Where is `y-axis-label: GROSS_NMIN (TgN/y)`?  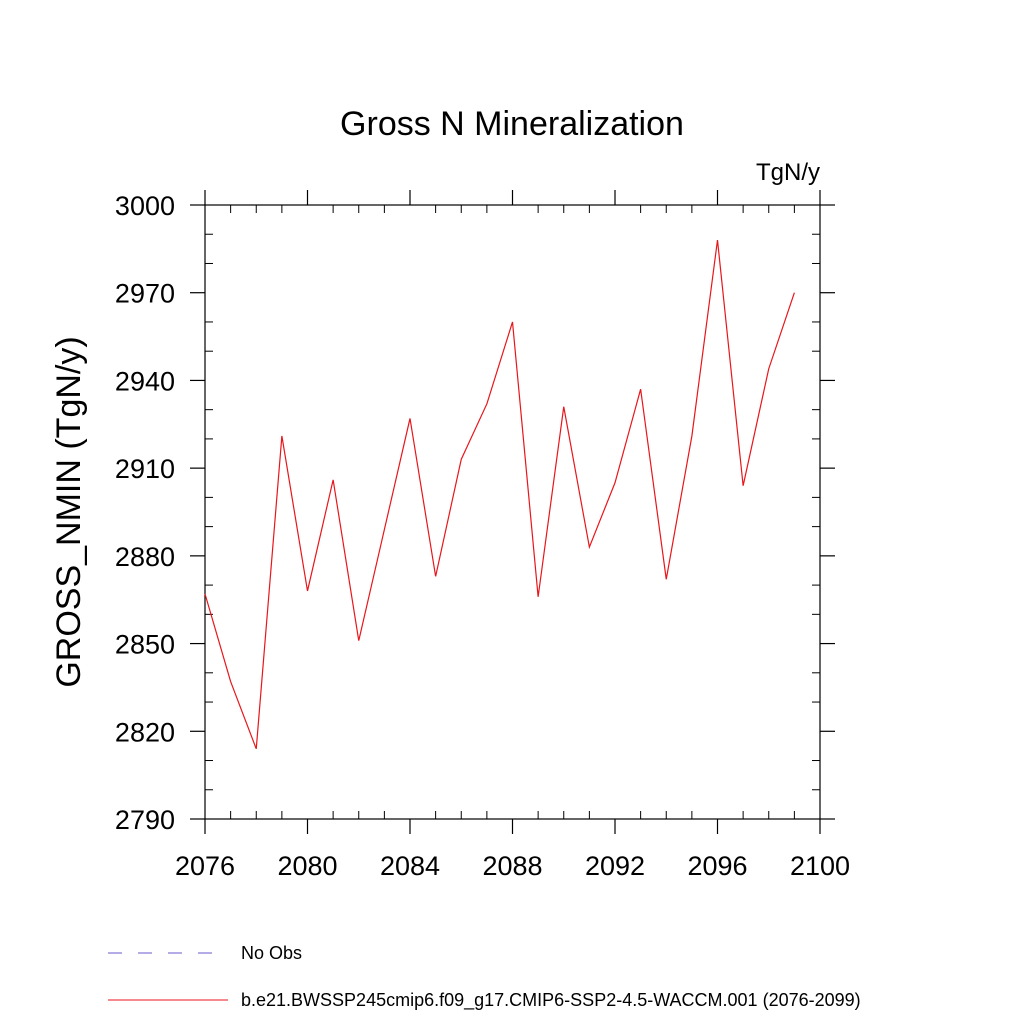 y-axis-label: GROSS_NMIN (TgN/y) is located at coordinates (69, 511).